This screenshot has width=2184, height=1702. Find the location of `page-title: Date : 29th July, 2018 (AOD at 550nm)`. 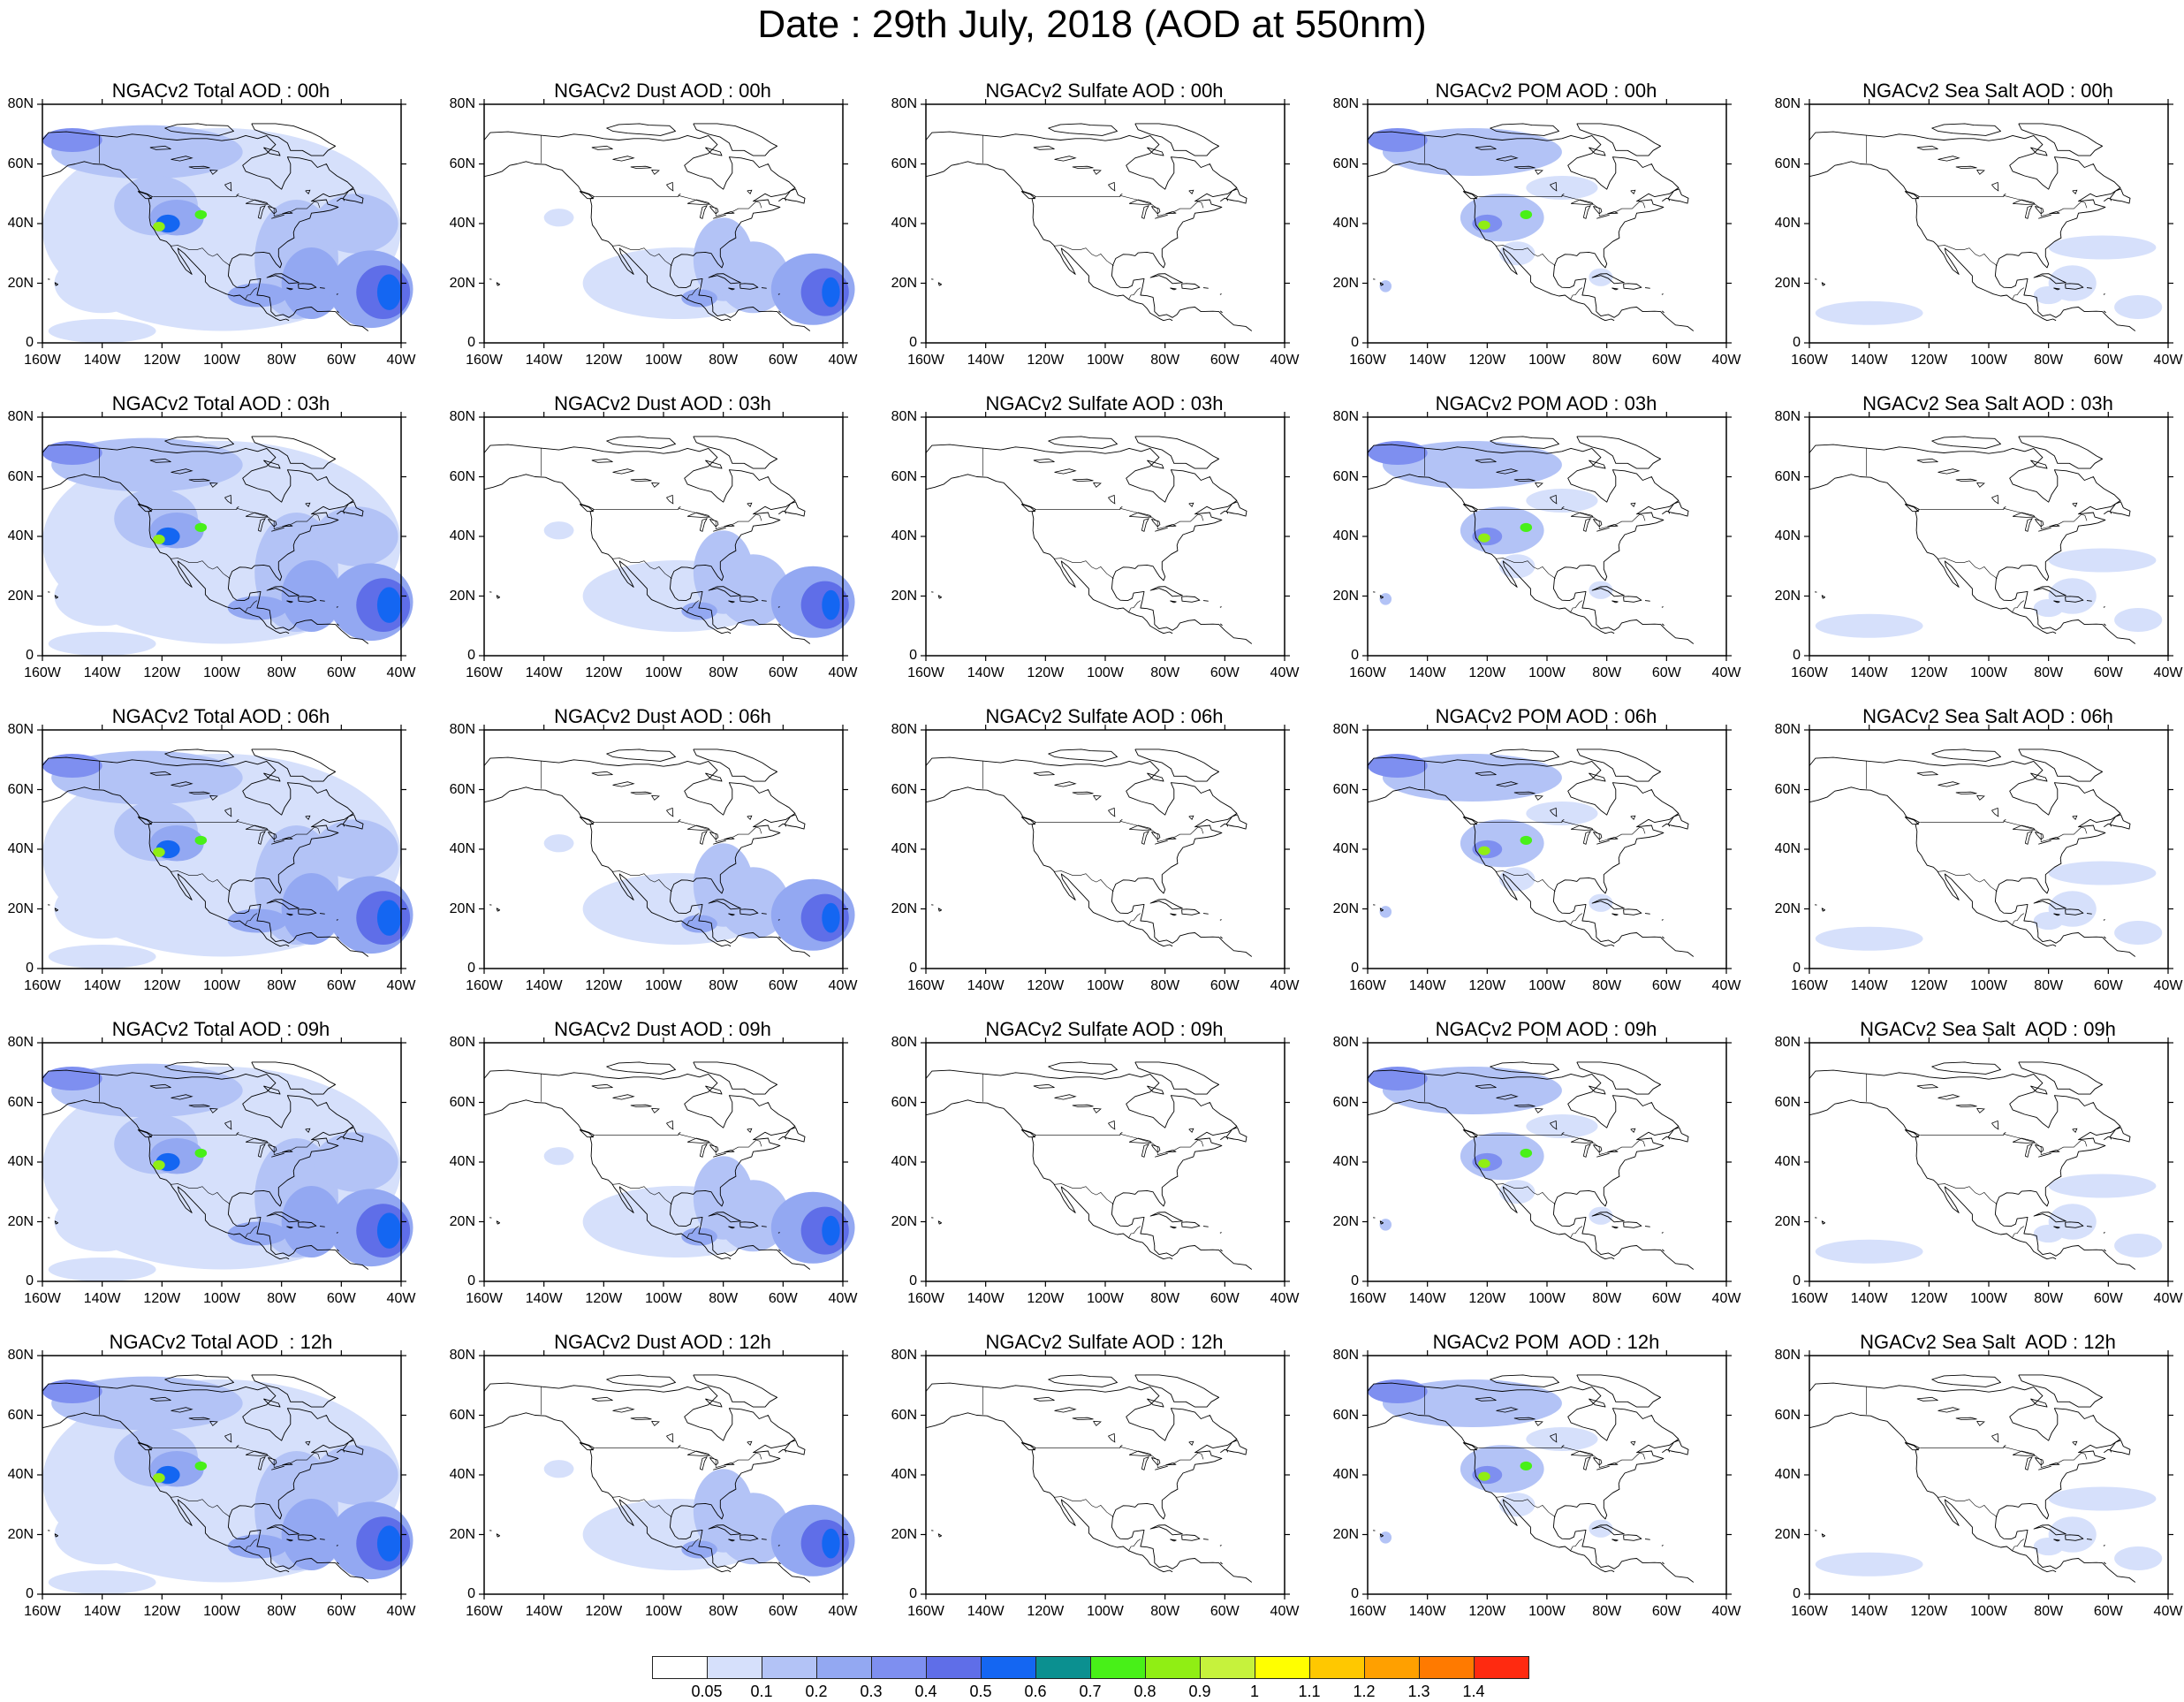

page-title: Date : 29th July, 2018 (AOD at 550nm) is located at coordinates (1092, 24).